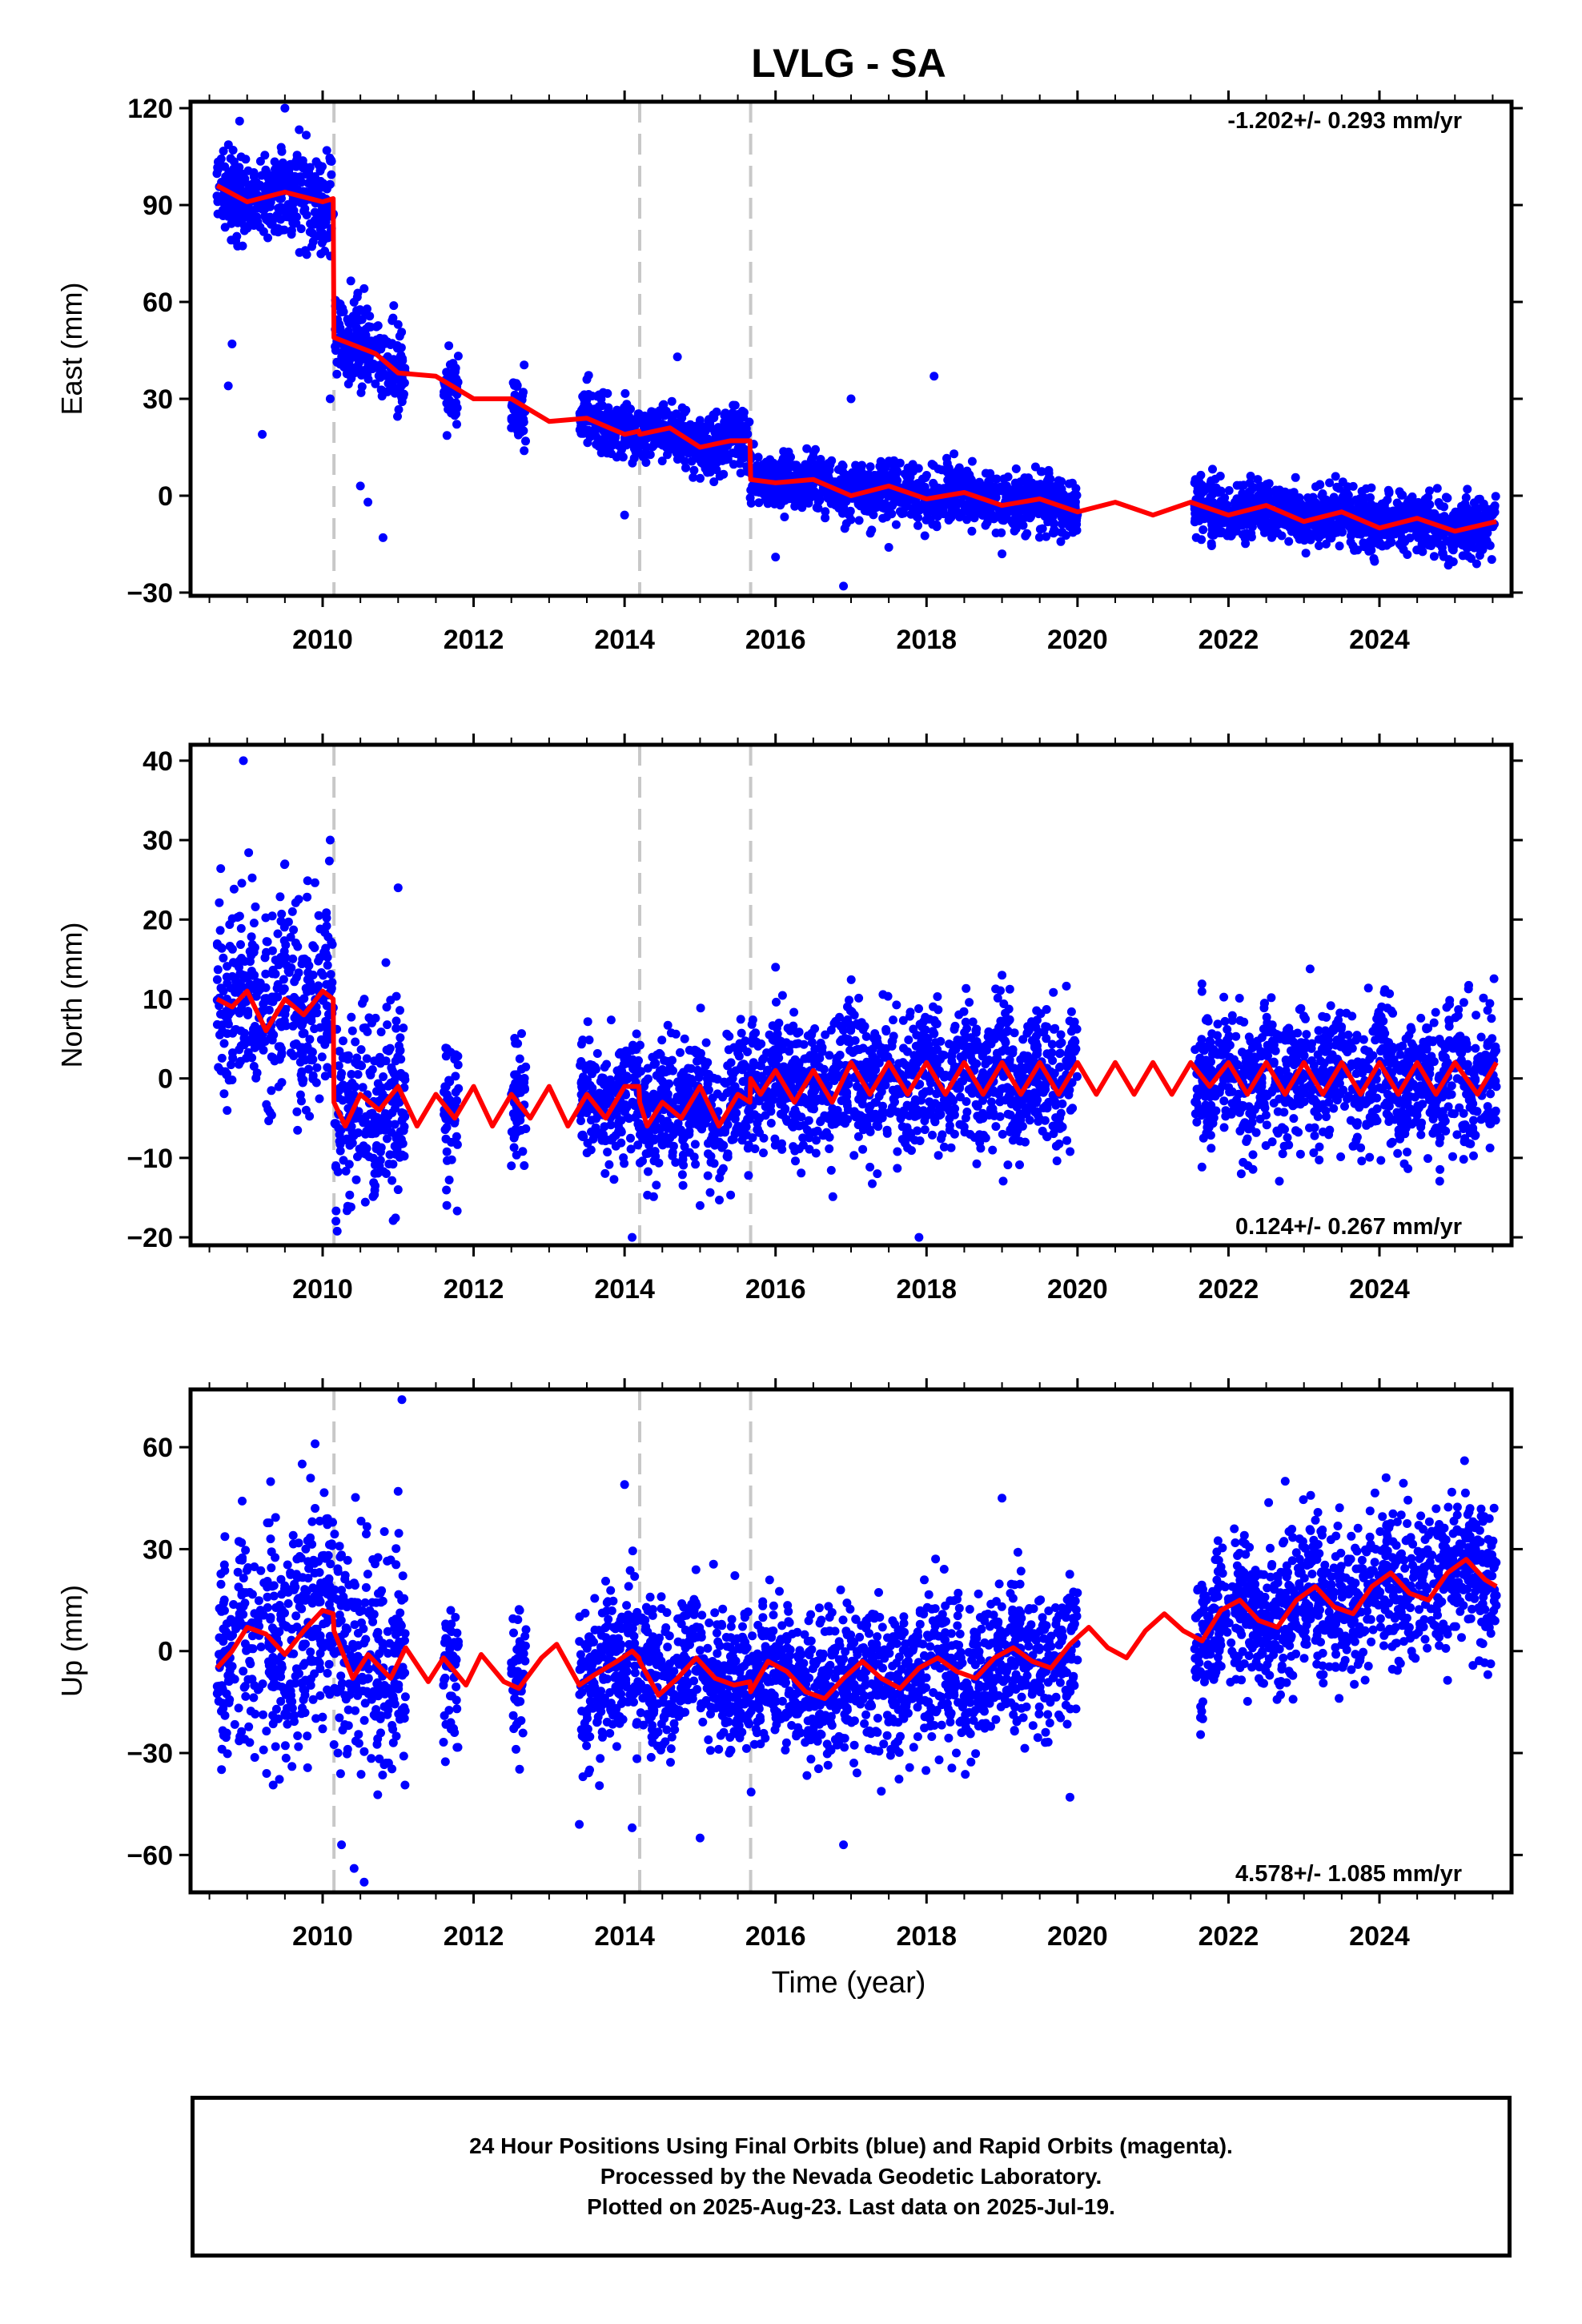 Image resolution: width=1582 pixels, height=2324 pixels. Describe the element at coordinates (383, 537) in the screenshot. I see `outlier-point` at that location.